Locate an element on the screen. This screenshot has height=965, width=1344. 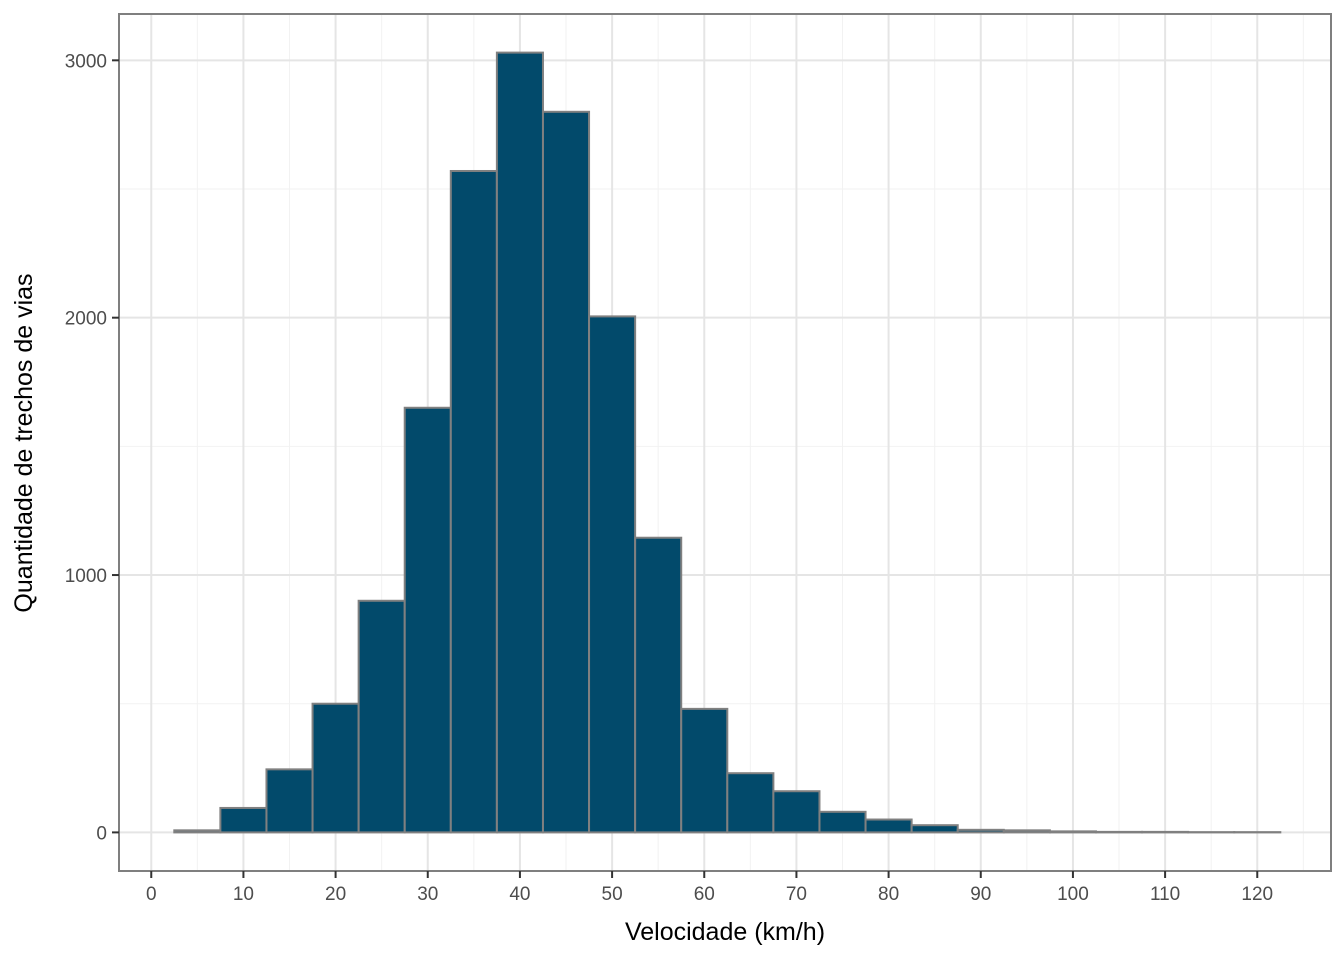
x-tick-label: 120 is located at coordinates (1257, 894).